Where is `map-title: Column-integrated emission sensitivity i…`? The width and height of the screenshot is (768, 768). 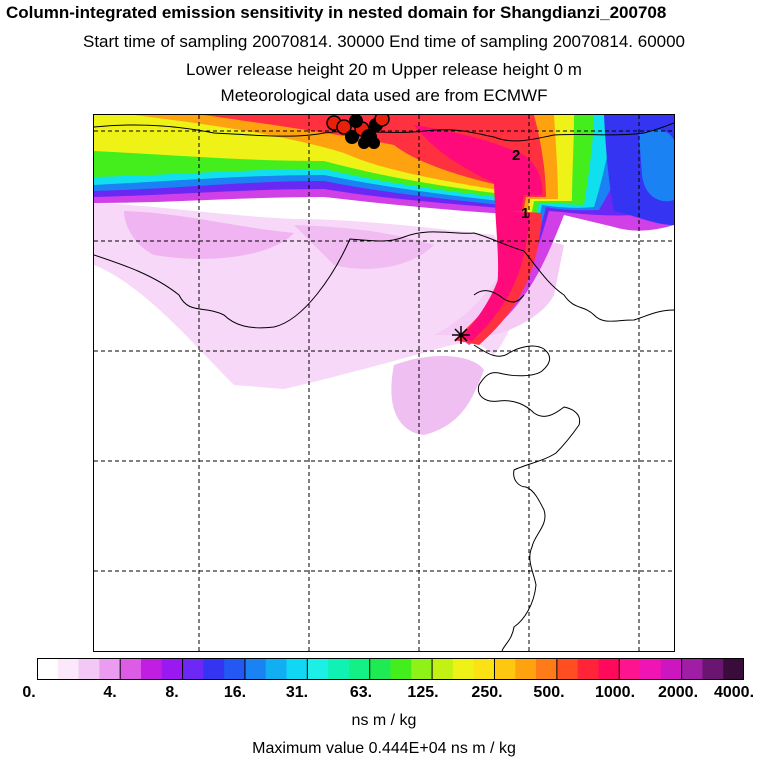
map-title: Column-integrated emission sensitivity i… is located at coordinates (336, 12).